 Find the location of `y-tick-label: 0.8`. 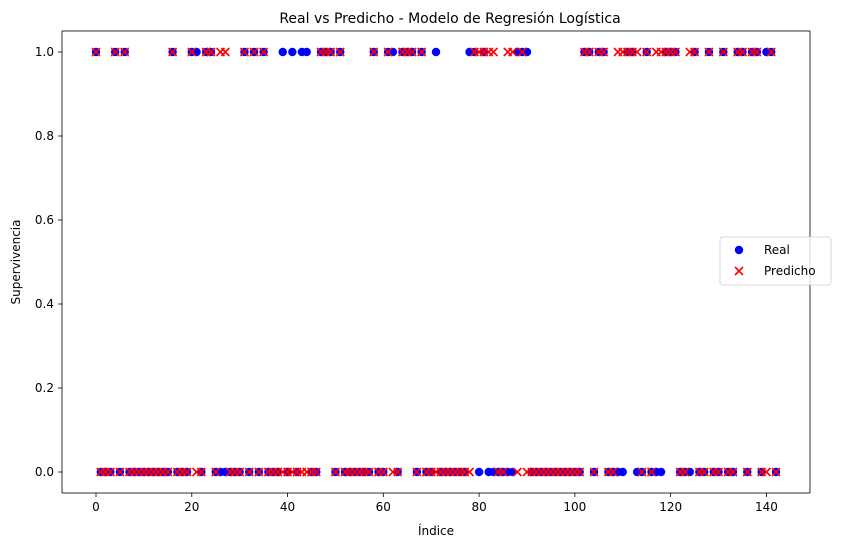

y-tick-label: 0.8 is located at coordinates (44, 136).